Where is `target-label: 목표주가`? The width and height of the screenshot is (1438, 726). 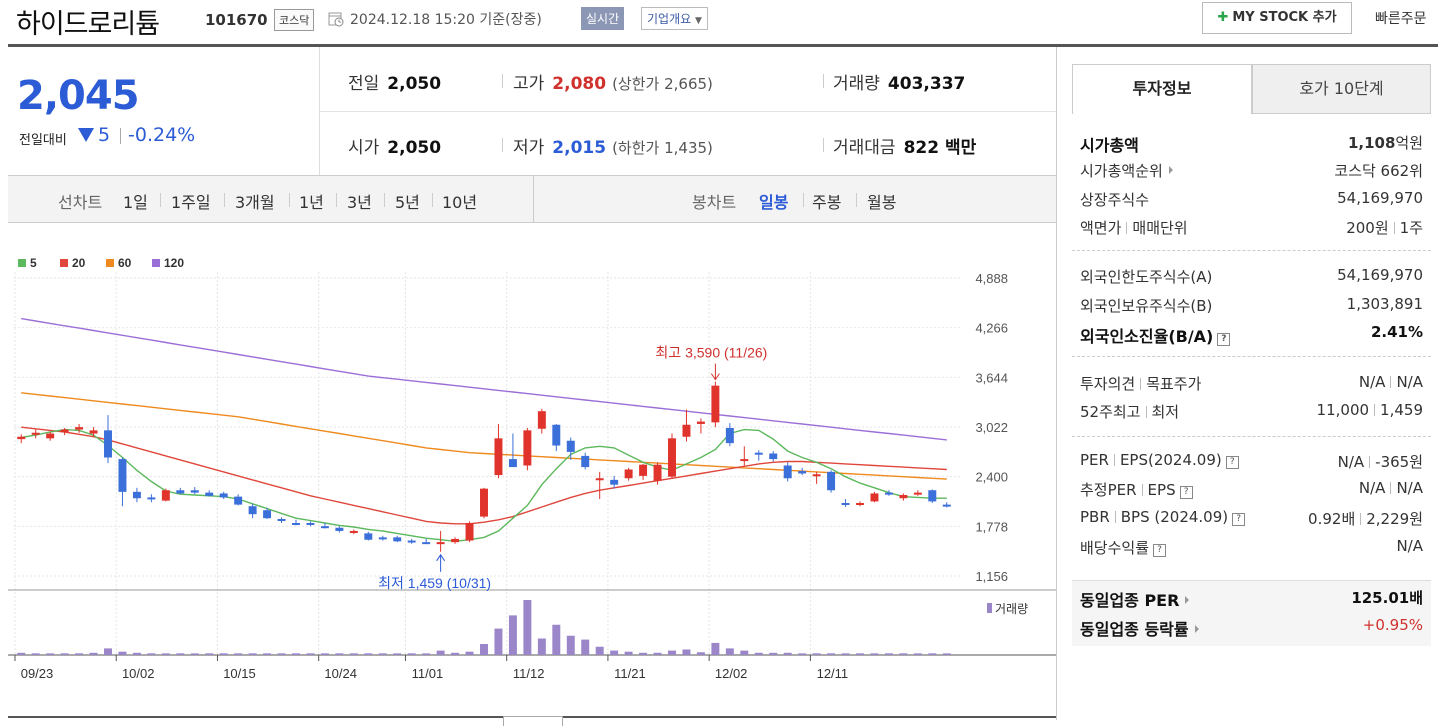
target-label: 목표주가 is located at coordinates (1174, 384).